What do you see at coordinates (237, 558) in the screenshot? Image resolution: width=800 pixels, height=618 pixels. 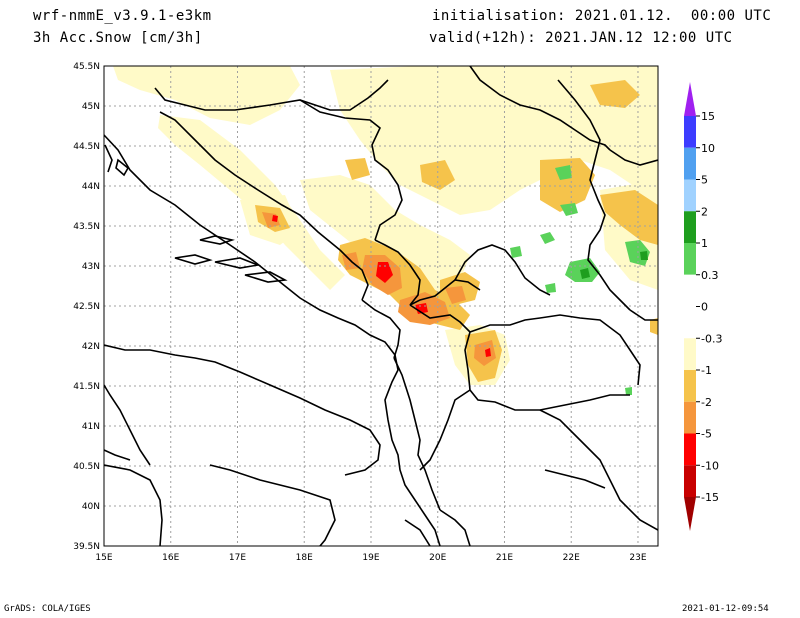 I see `lon-tick-label: 17E` at bounding box center [237, 558].